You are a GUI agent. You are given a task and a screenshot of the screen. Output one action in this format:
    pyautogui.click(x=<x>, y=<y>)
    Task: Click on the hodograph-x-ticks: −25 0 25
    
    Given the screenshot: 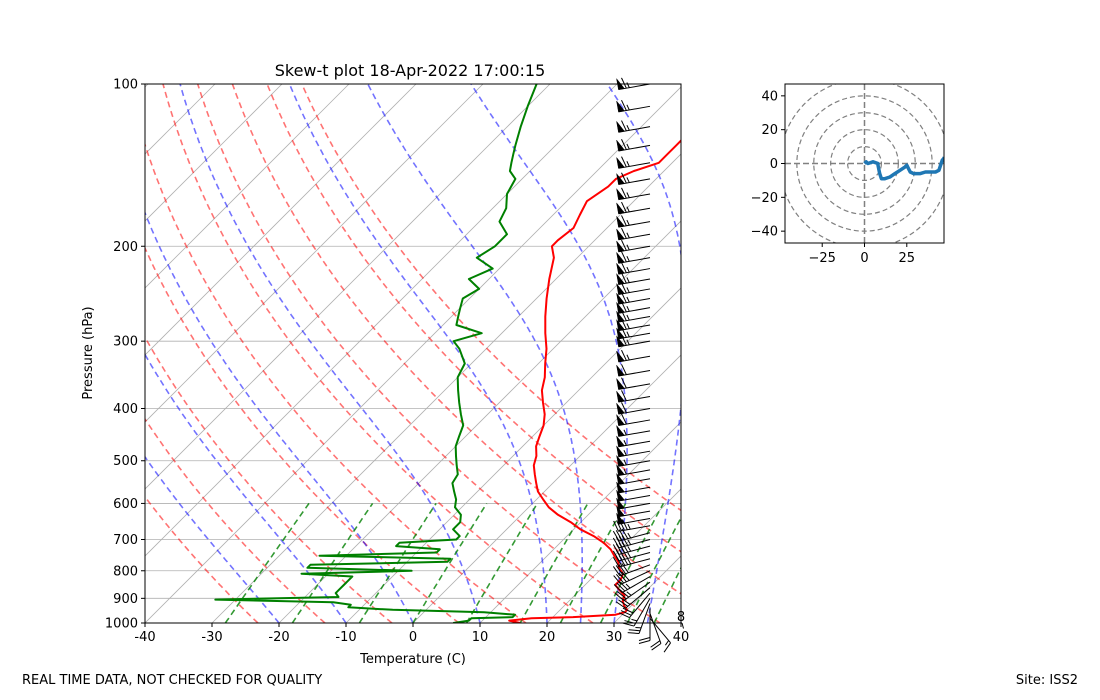 What is the action you would take?
    pyautogui.click(x=861, y=254)
    